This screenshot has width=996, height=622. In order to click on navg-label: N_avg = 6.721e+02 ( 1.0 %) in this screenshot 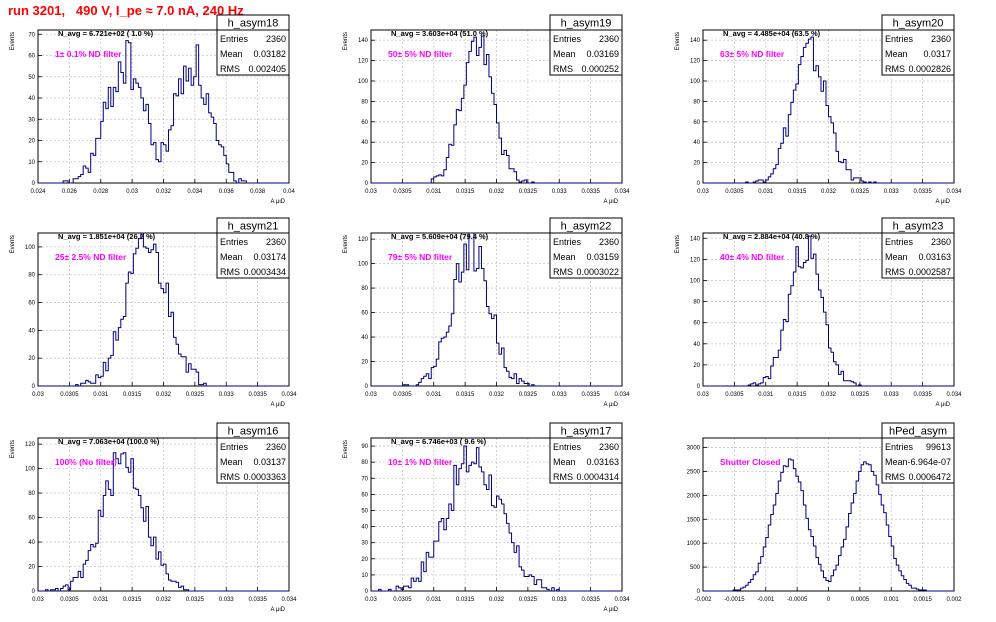, I will do `click(106, 33)`.